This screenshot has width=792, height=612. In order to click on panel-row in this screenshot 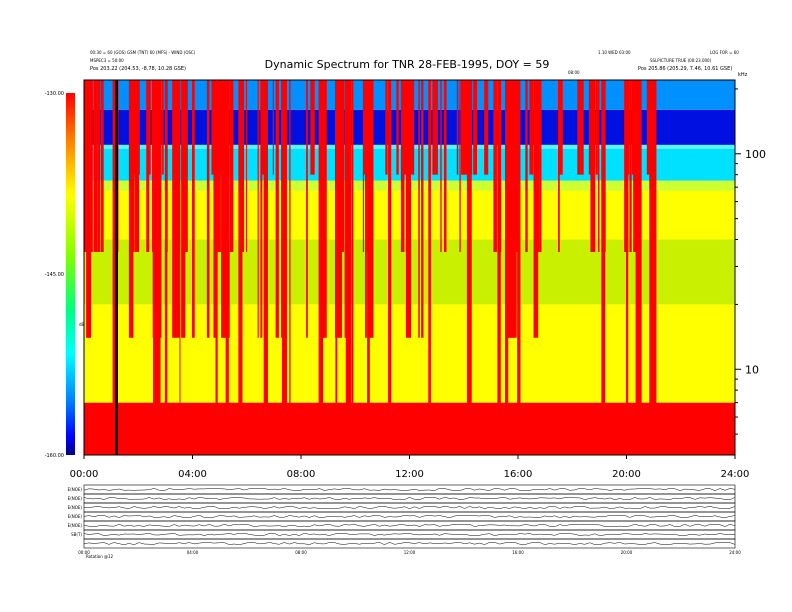, I will do `click(409, 516)`.